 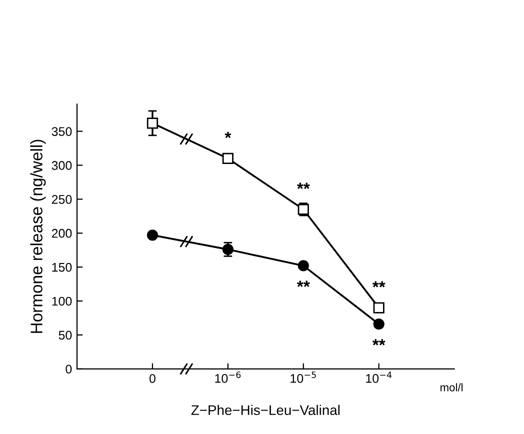 I want to click on x-tick-label: 10$^{−4}$, so click(x=379, y=377).